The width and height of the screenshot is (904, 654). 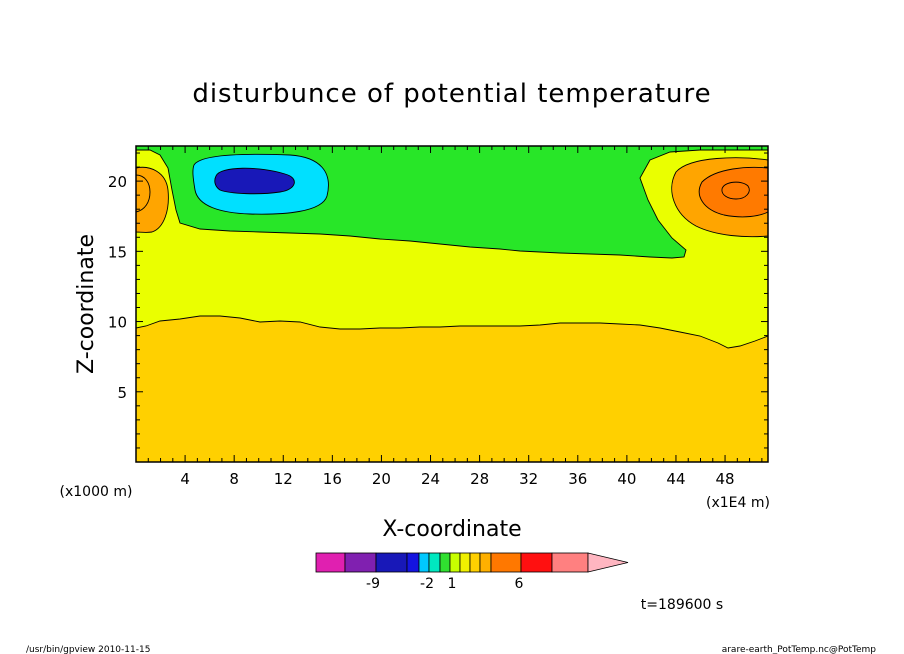 I want to click on footer-right: arare-earth_PotTemp.nc@PotTemp, so click(x=799, y=649).